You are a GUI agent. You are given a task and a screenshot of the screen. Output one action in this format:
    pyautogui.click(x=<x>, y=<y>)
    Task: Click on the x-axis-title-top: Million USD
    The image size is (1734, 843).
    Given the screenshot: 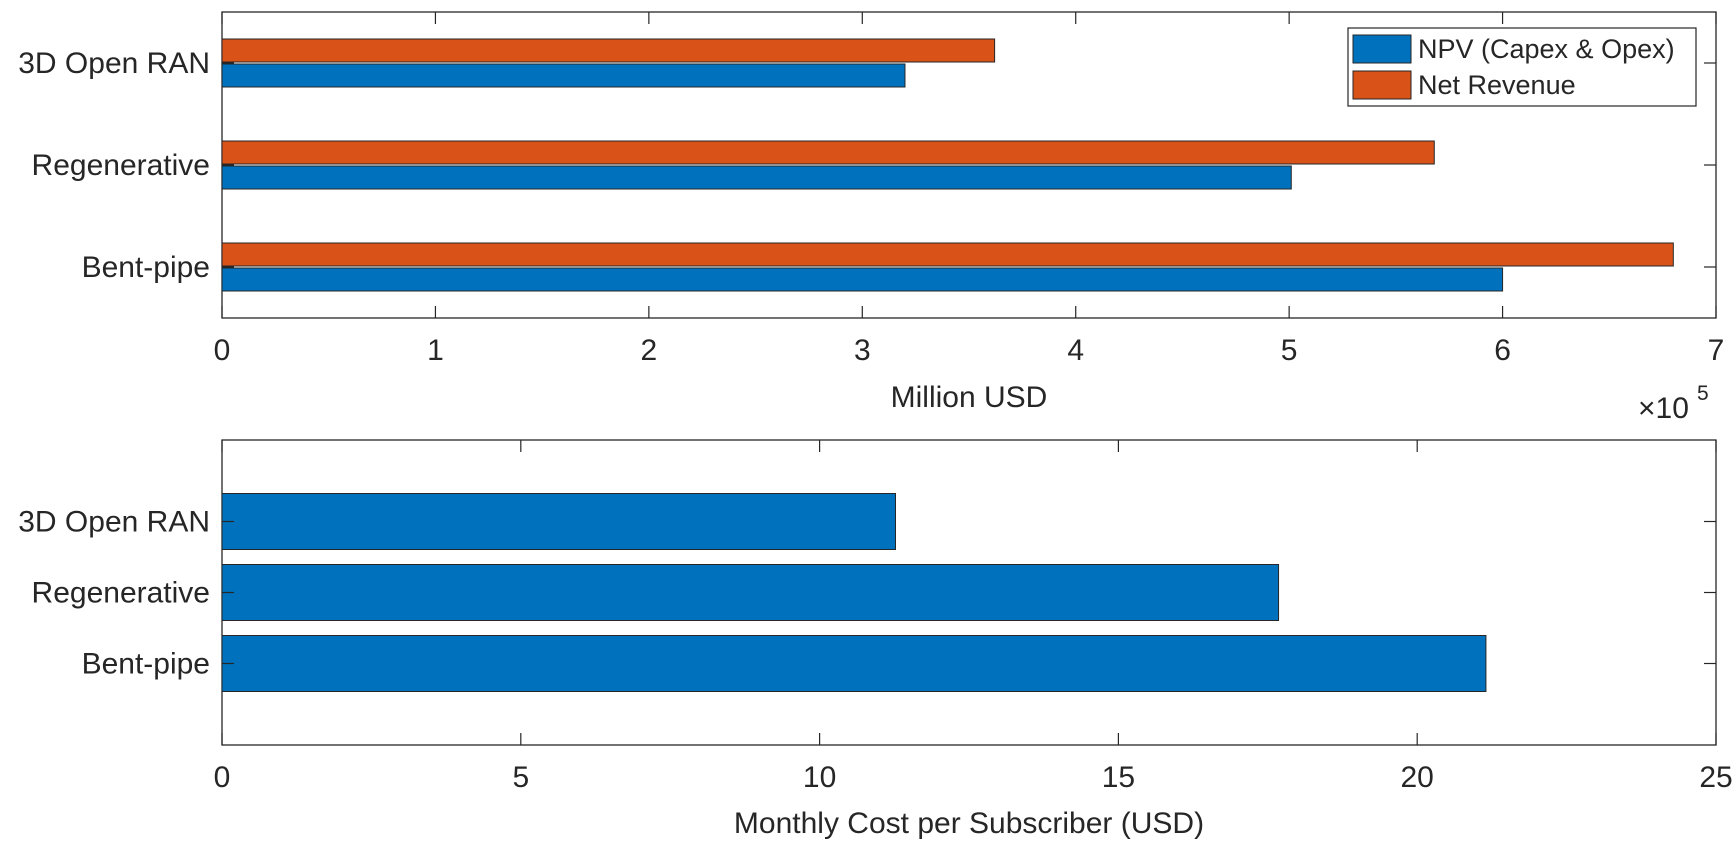 What is the action you would take?
    pyautogui.click(x=969, y=397)
    